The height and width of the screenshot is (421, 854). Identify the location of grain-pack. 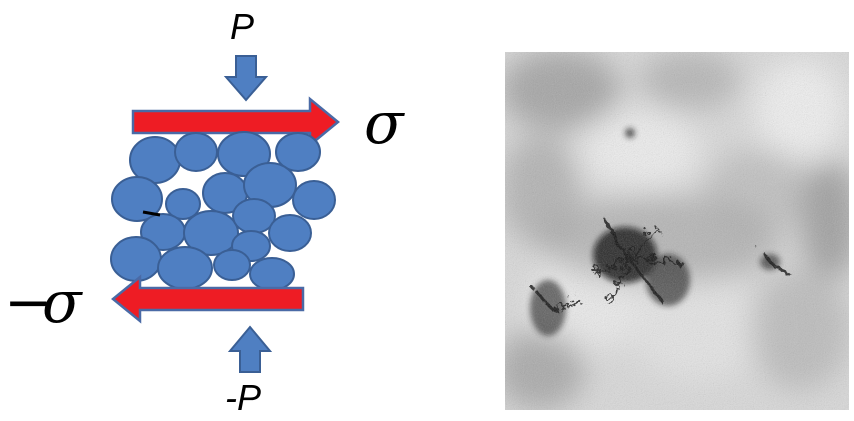
(223, 211).